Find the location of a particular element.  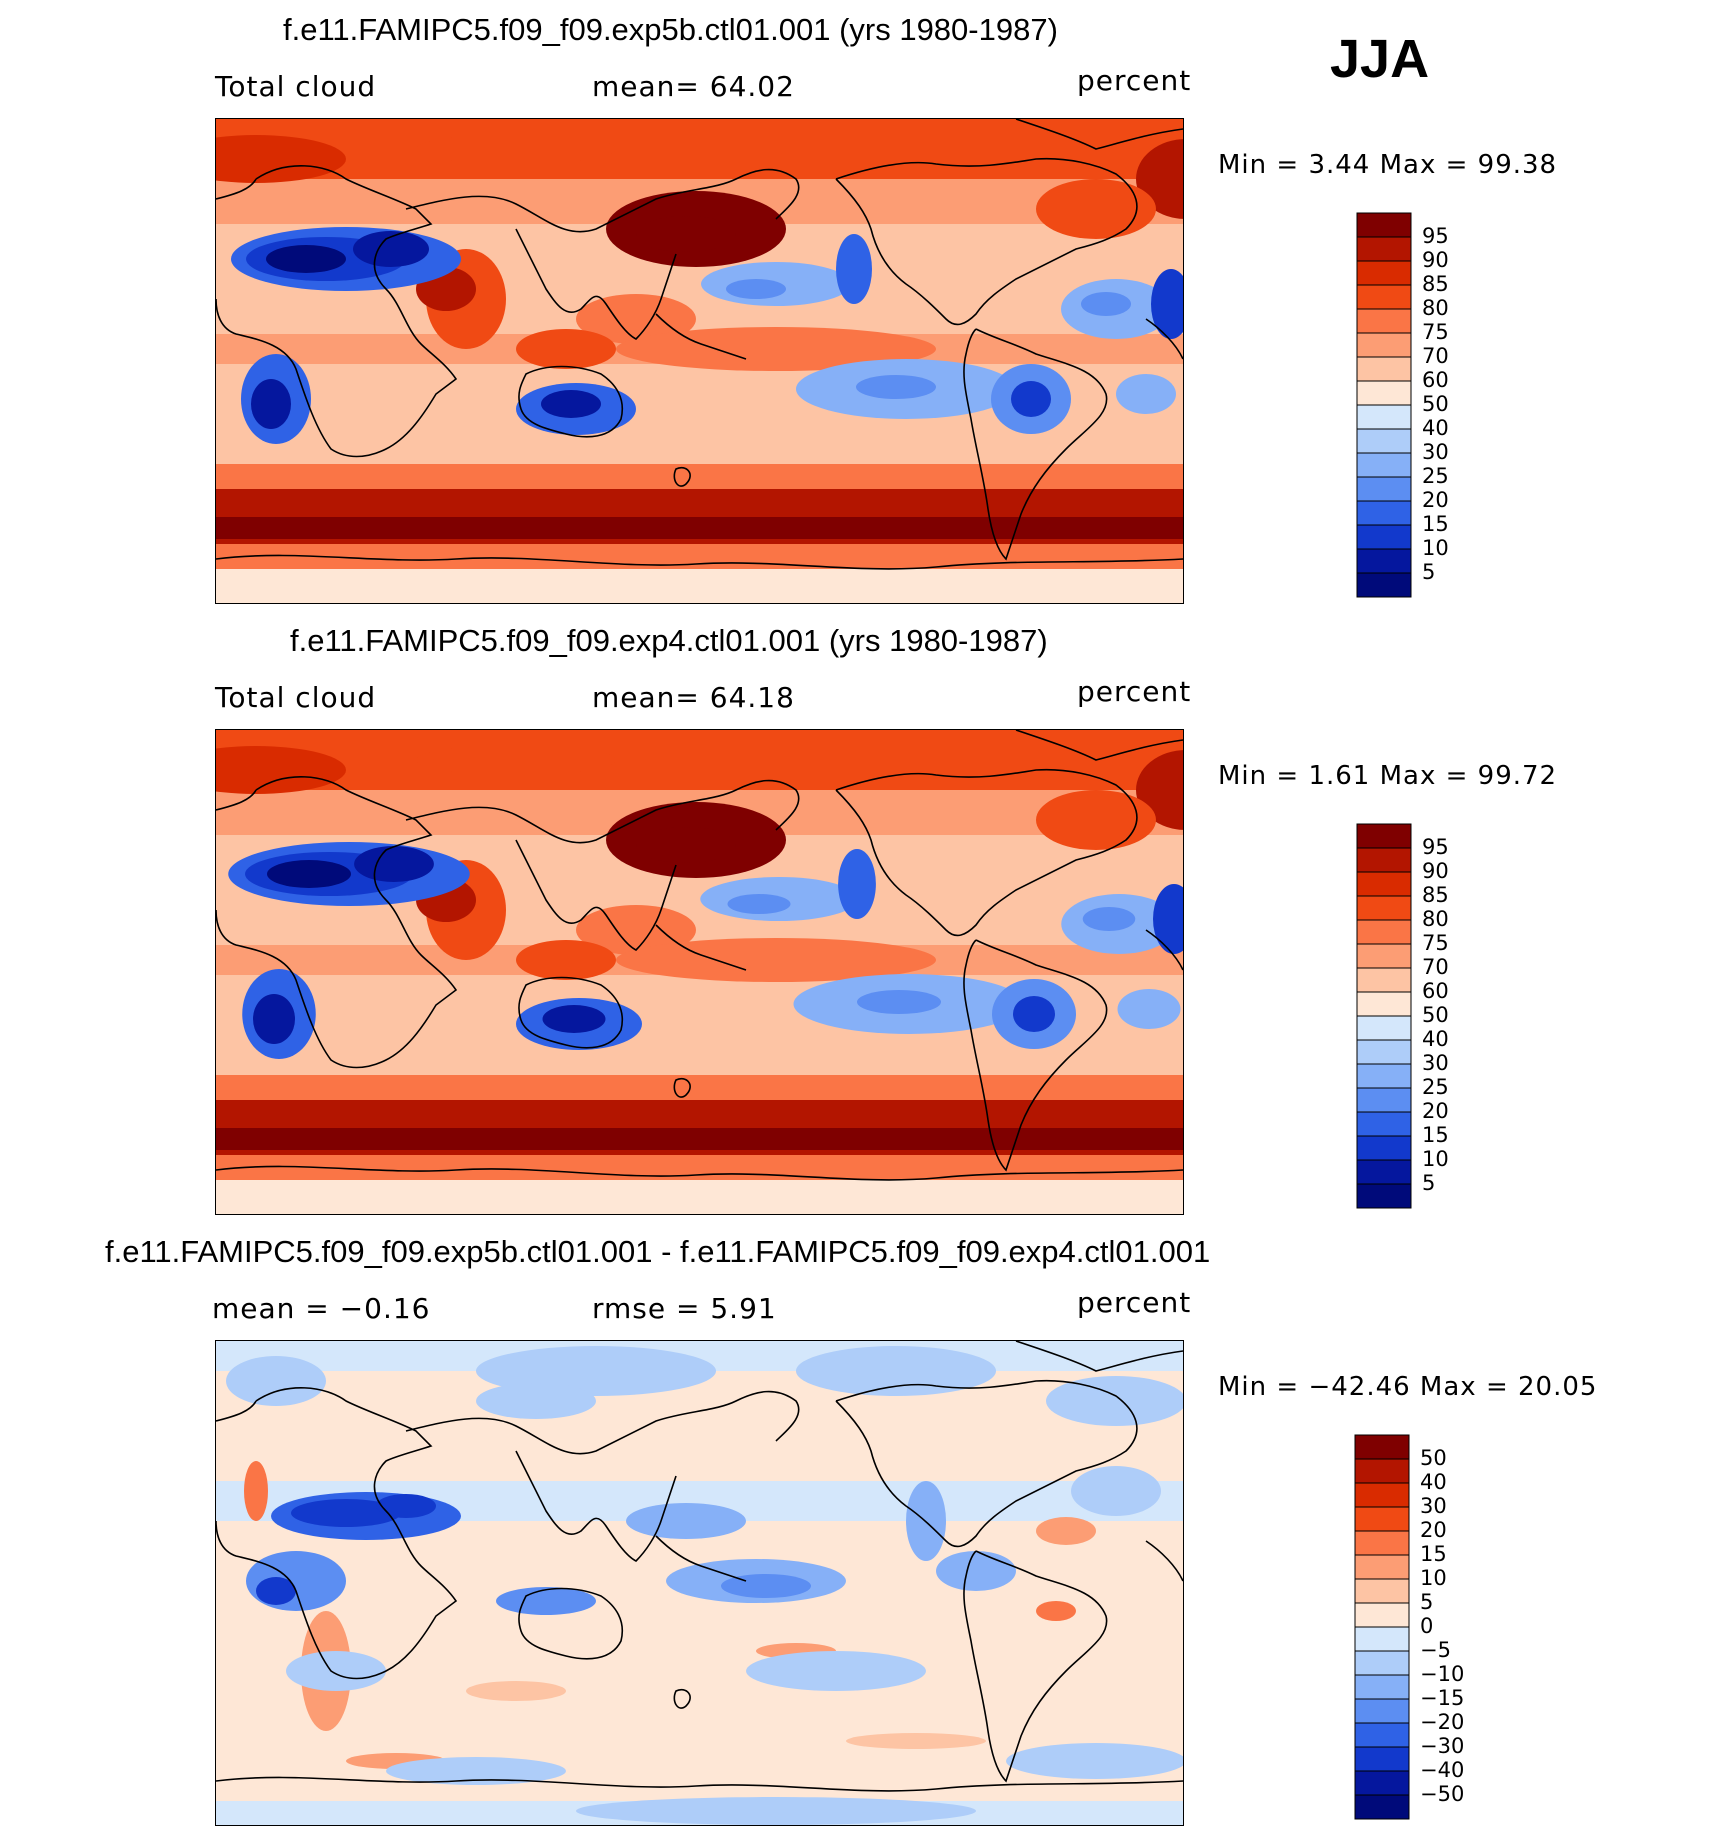

coastlines is located at coordinates (699, 344).